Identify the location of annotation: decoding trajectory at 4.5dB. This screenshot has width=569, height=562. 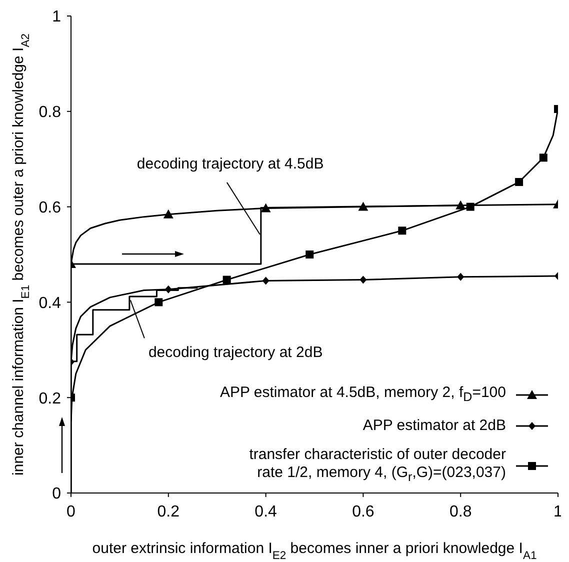
(230, 163).